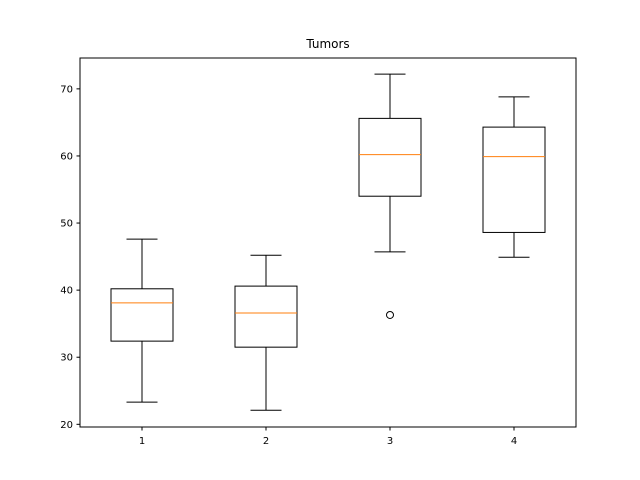 The image size is (640, 480). Describe the element at coordinates (66, 224) in the screenshot. I see `y-tick-label: 50` at that location.